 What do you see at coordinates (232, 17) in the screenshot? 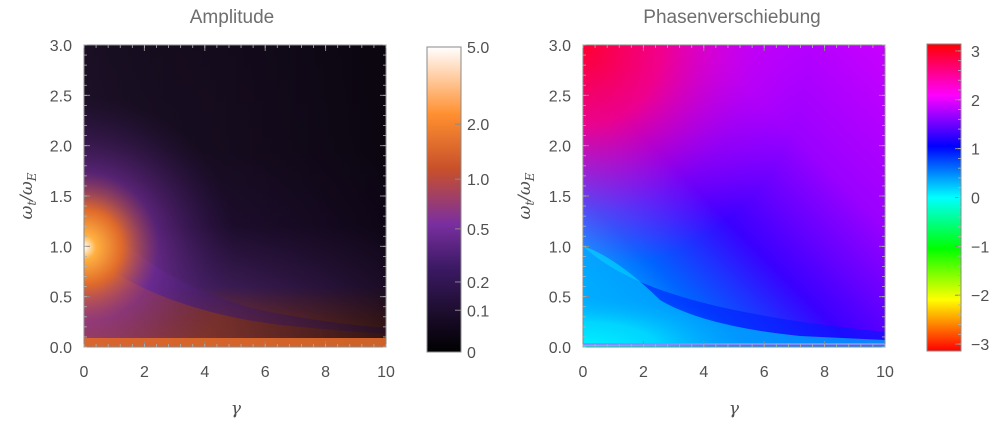
I see `amplitude-title: Amplitude` at bounding box center [232, 17].